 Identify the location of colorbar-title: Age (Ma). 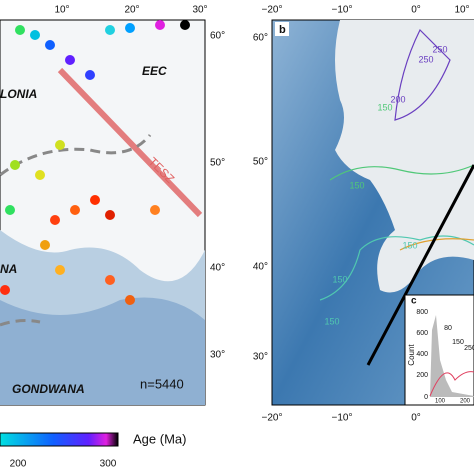
(159, 438).